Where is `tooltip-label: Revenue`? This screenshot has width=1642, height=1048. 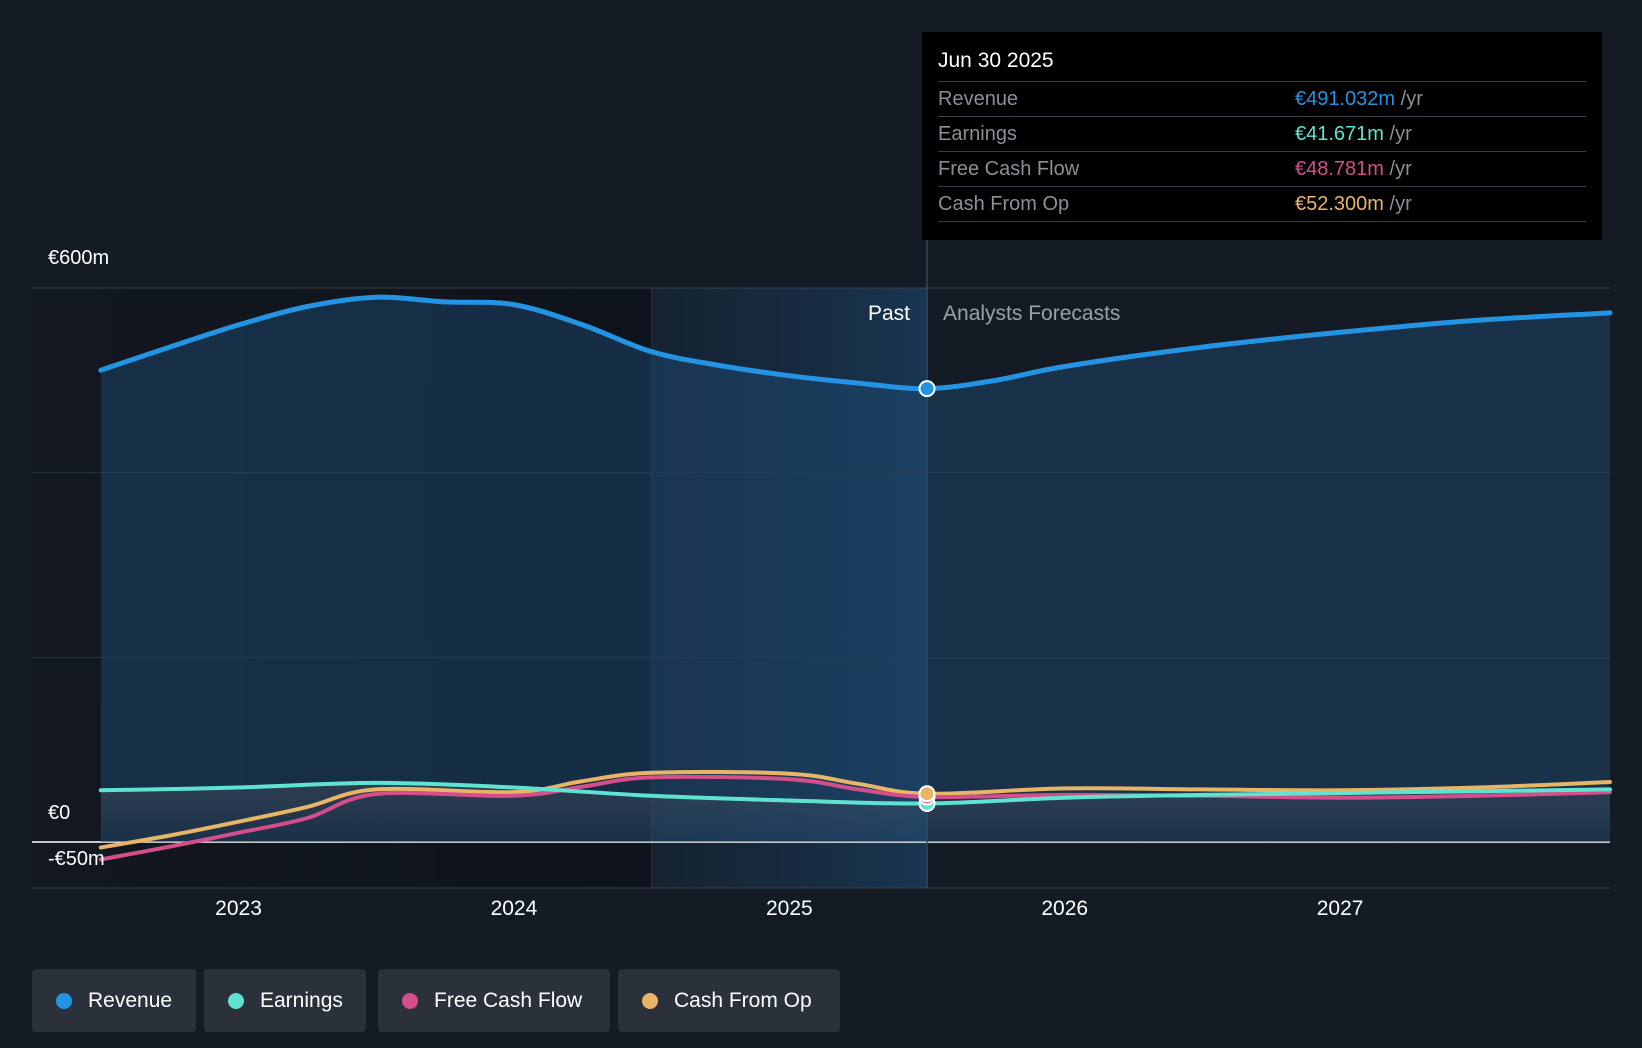
tooltip-label: Revenue is located at coordinates (978, 99).